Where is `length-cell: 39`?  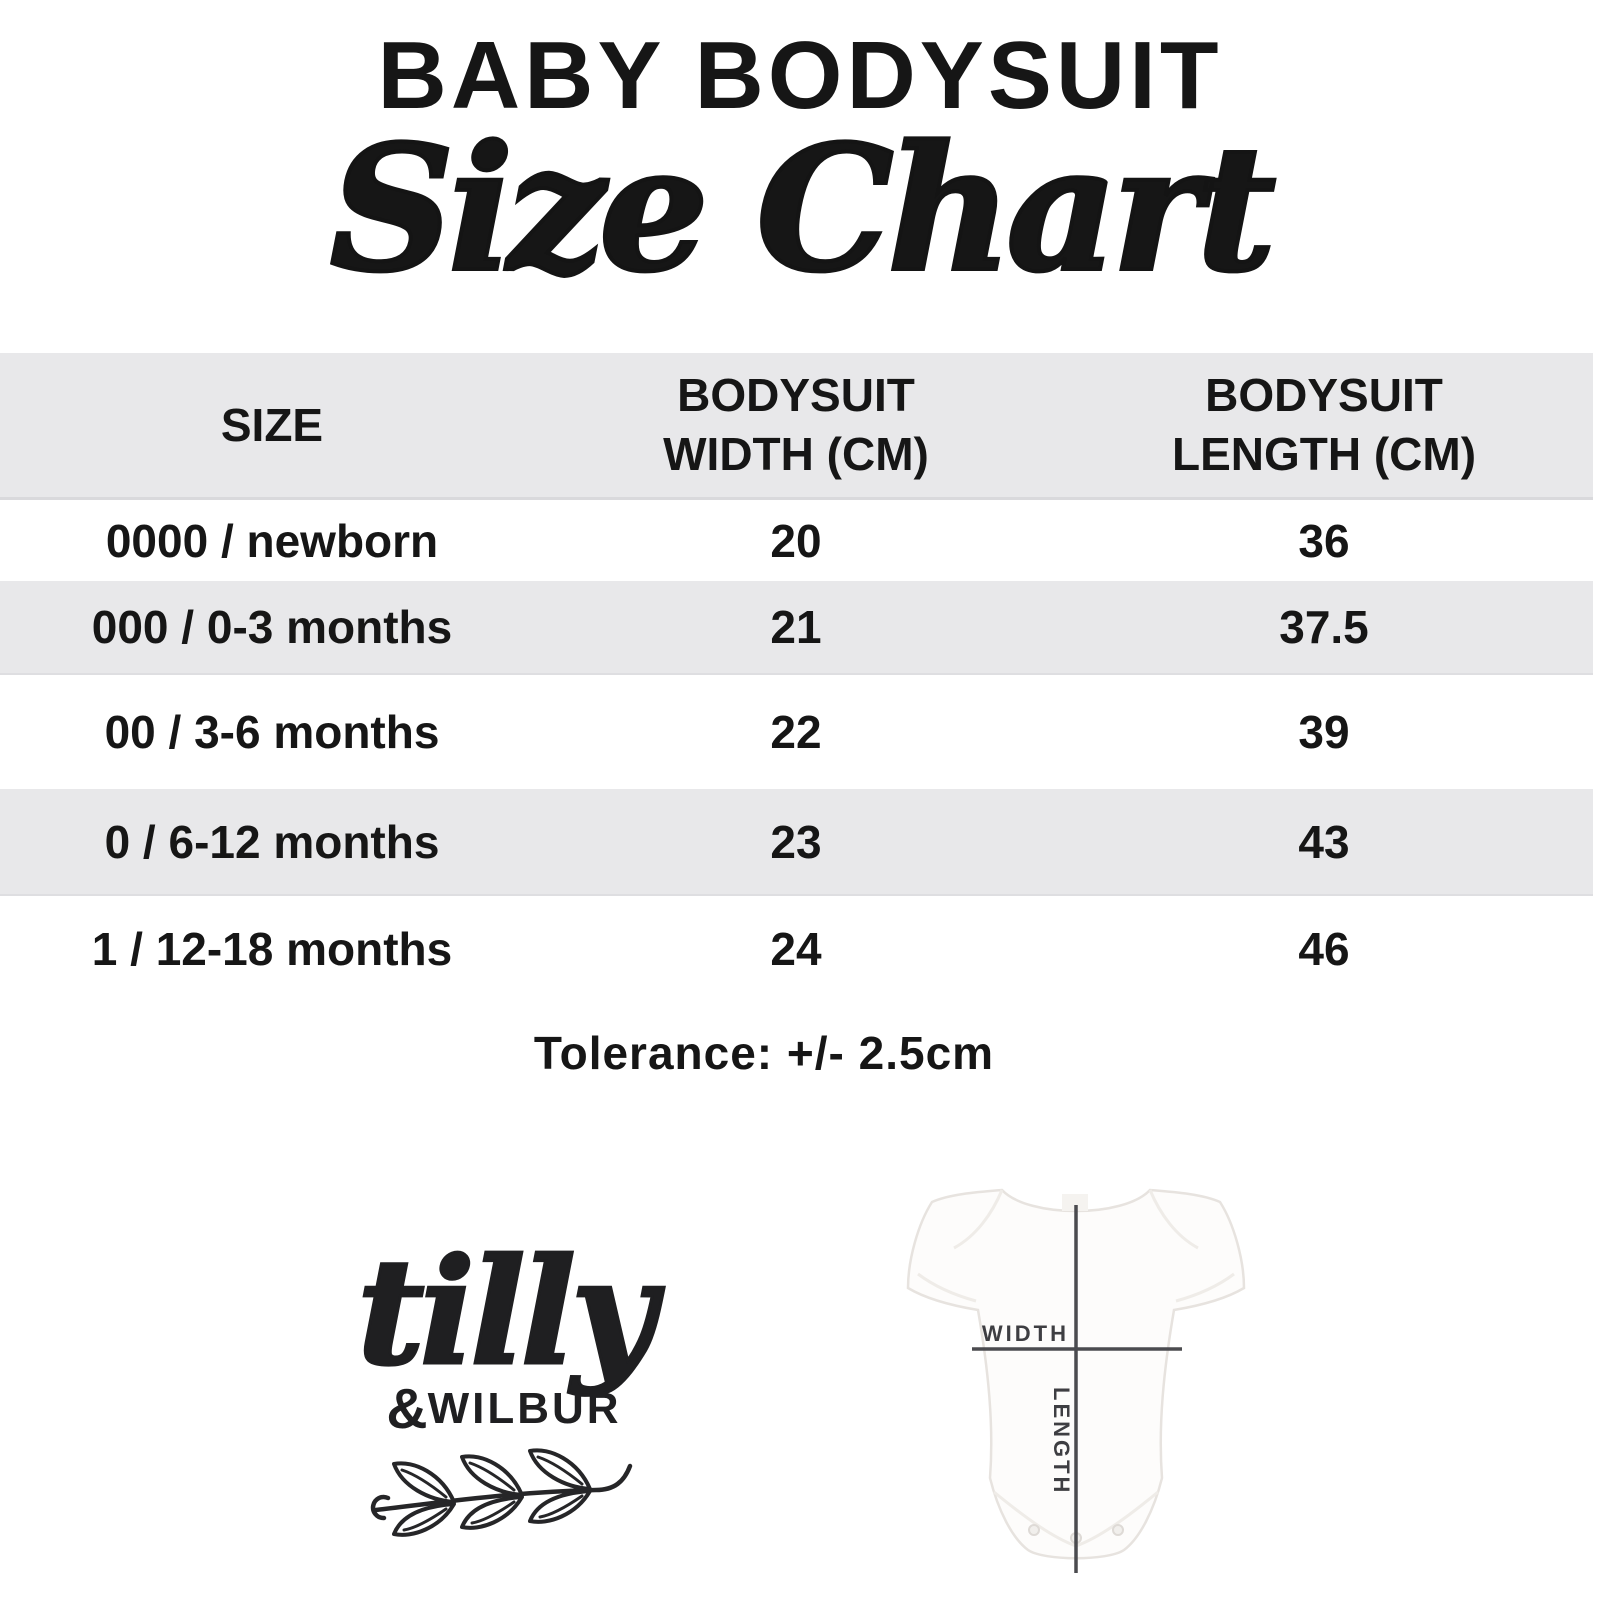 length-cell: 39 is located at coordinates (1324, 732).